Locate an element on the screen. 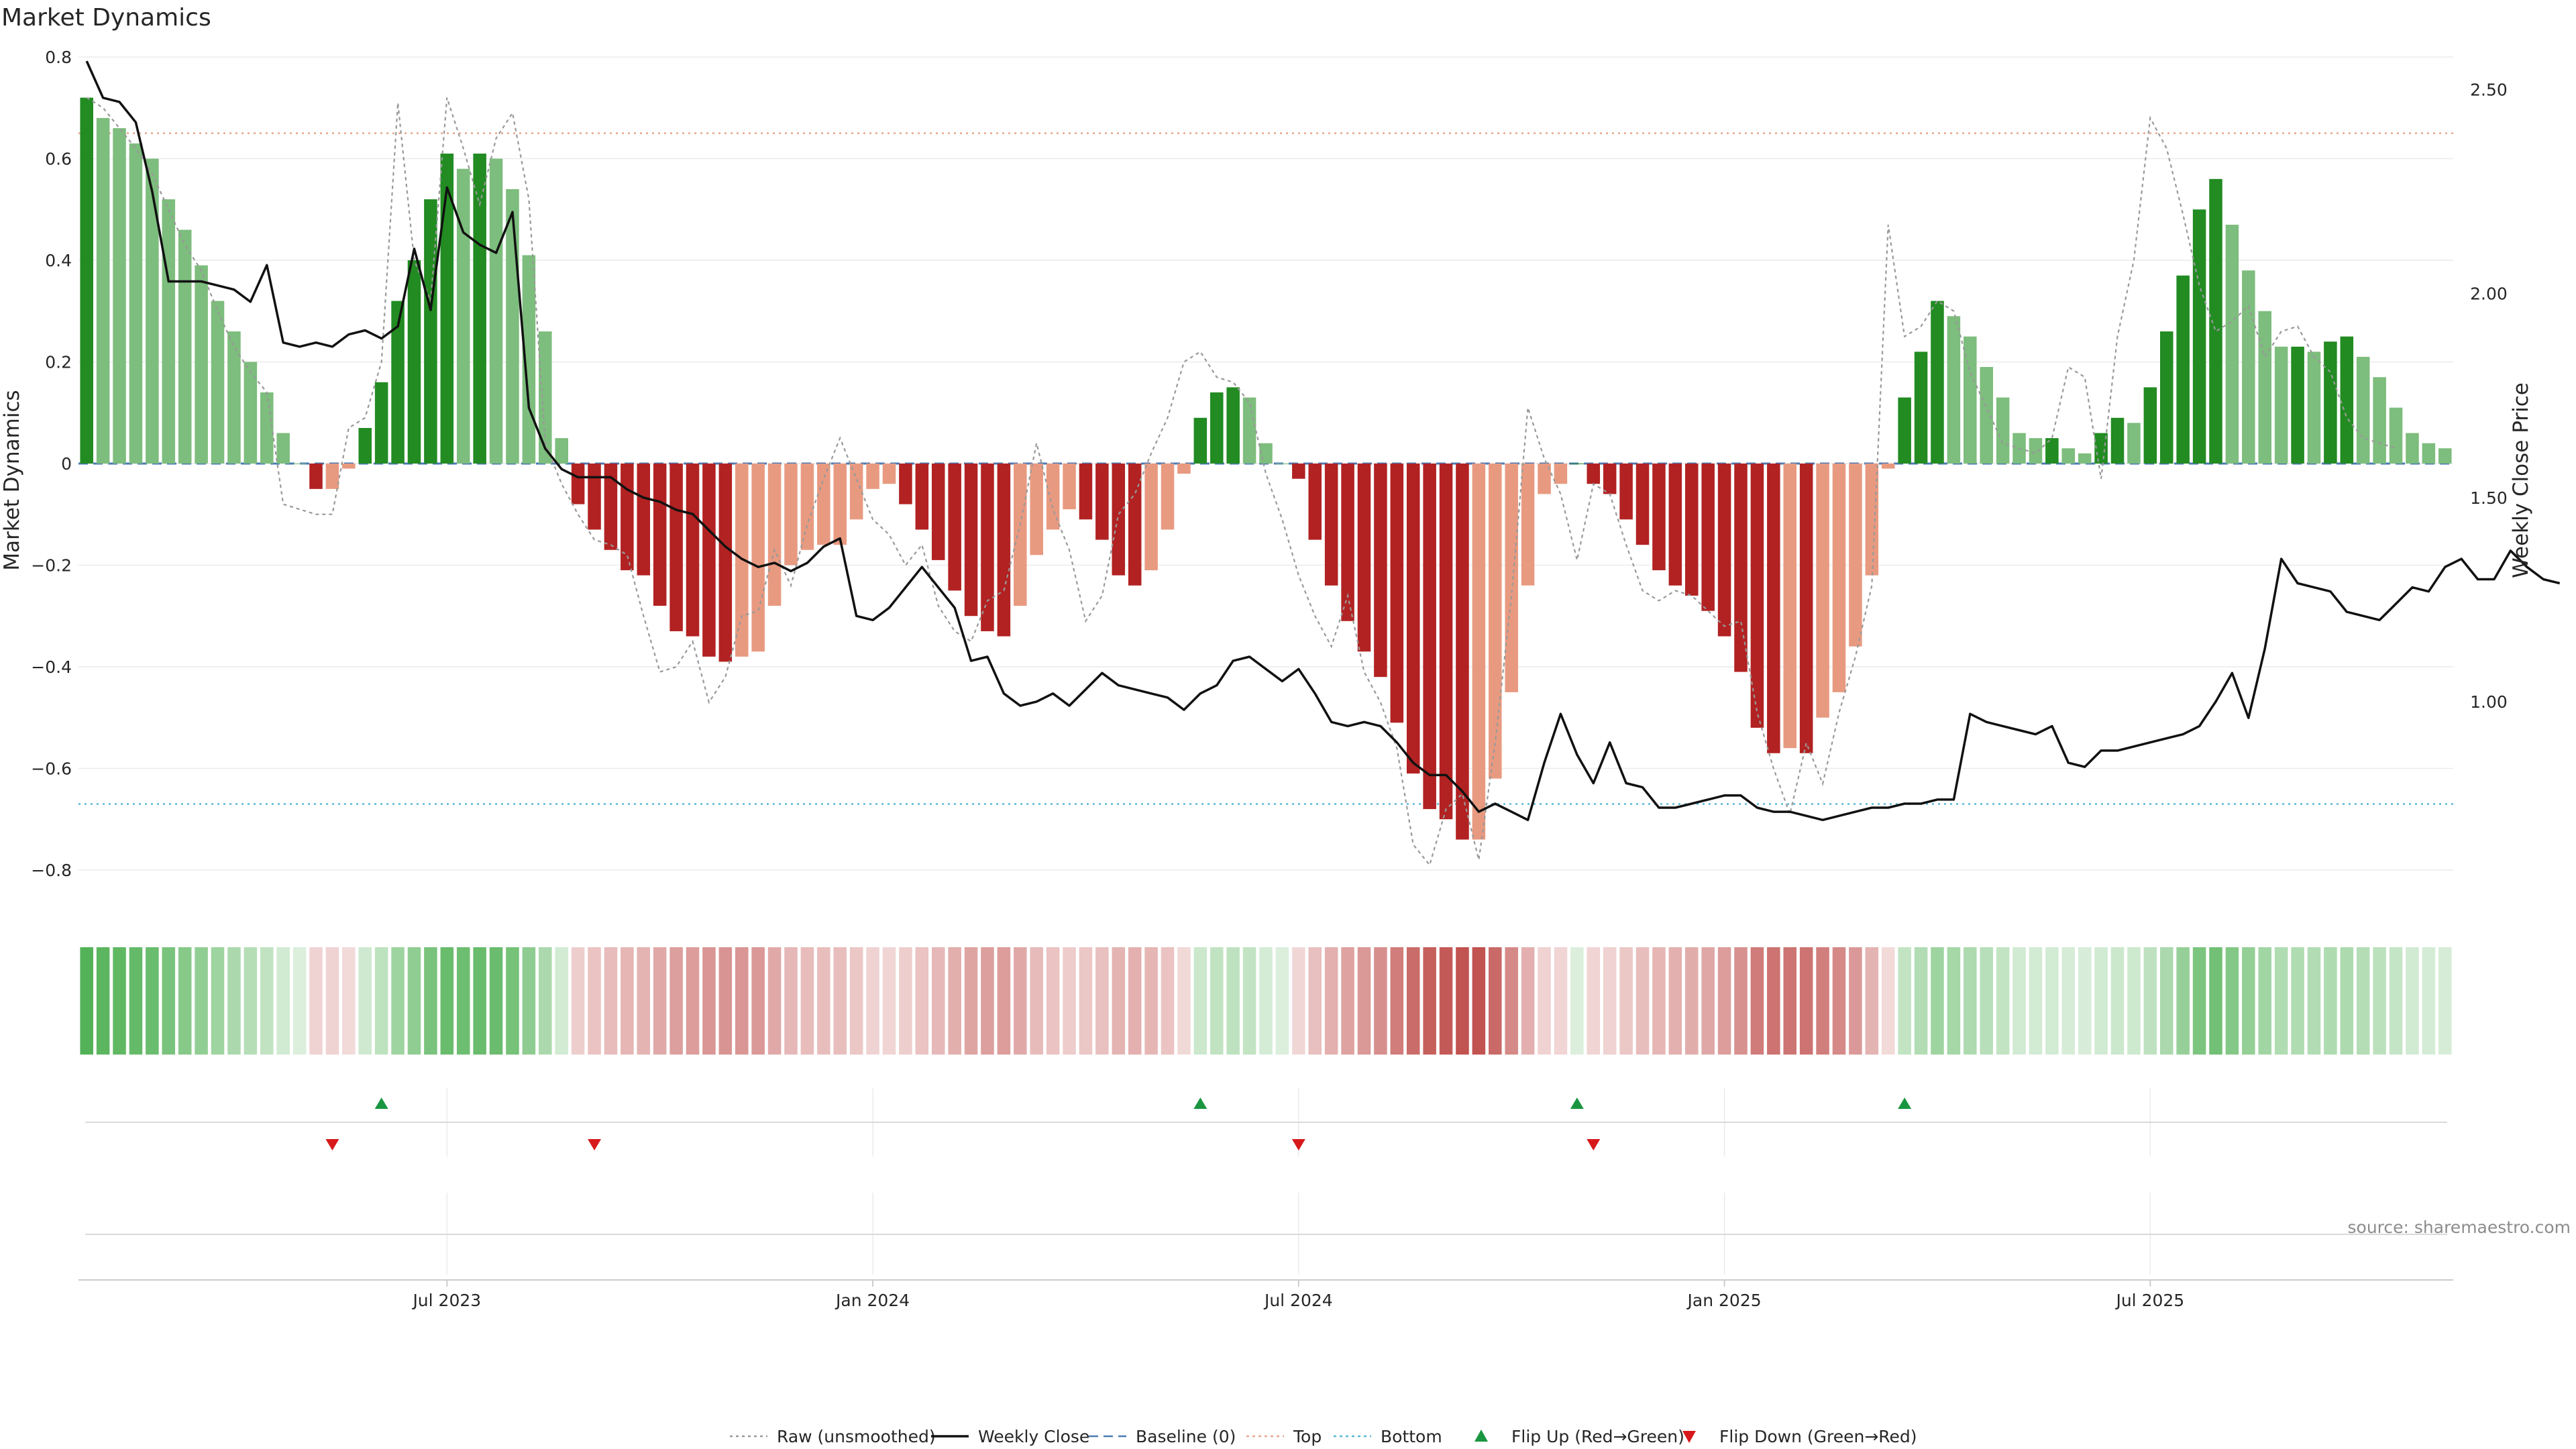 This screenshot has width=2576, height=1449. chart-title: Market Dynamics is located at coordinates (106, 18).